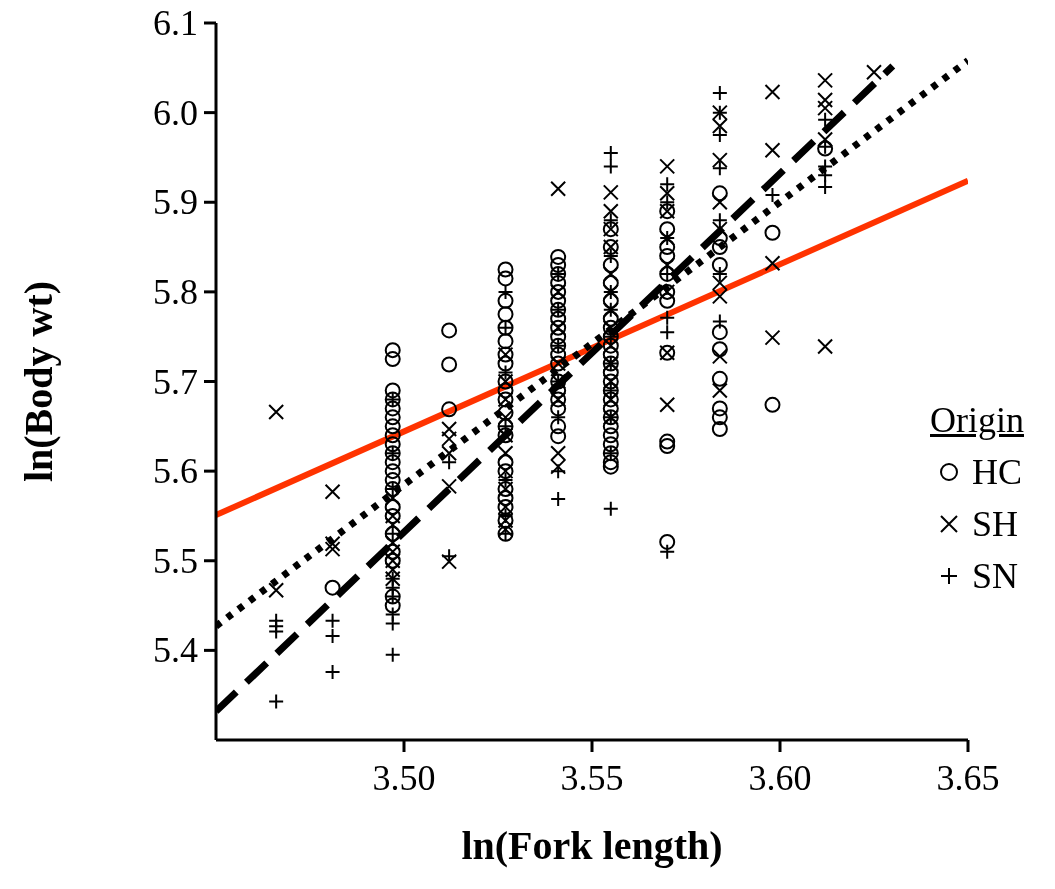 The height and width of the screenshot is (889, 1055). Describe the element at coordinates (175, 650) in the screenshot. I see `y-tick-label: 5.4` at that location.